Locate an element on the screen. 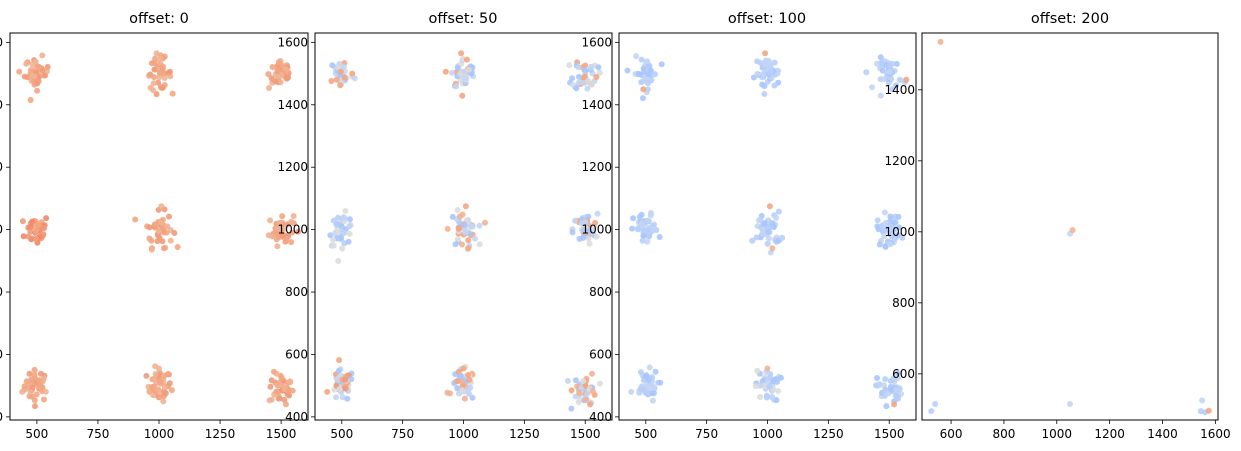  y-tick-label: 800 is located at coordinates (600, 292).